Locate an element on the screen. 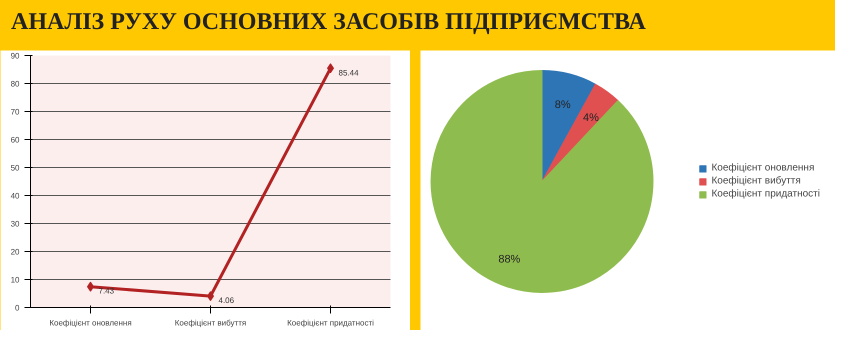  legend-label: Коефіцієнт вибуття is located at coordinates (756, 181).